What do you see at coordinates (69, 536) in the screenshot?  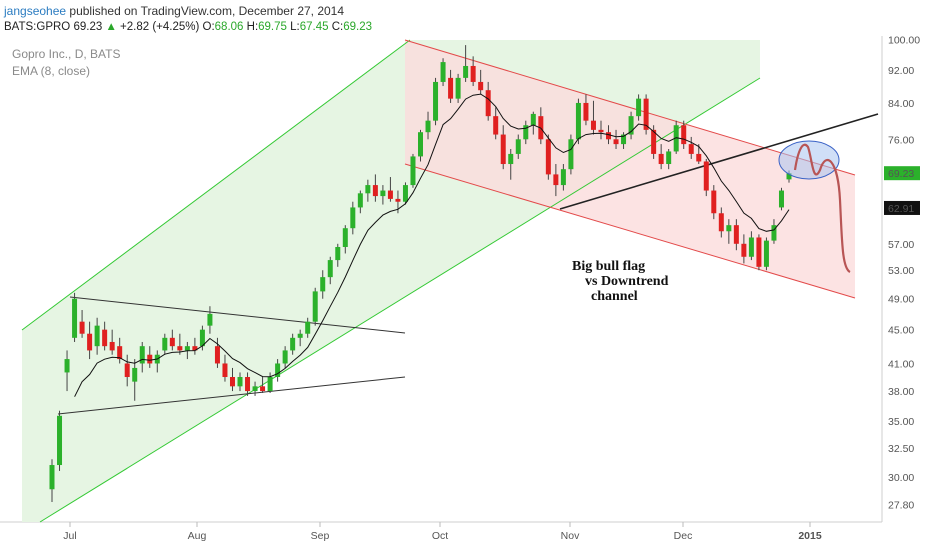 I see `time-tick-label: Jul` at bounding box center [69, 536].